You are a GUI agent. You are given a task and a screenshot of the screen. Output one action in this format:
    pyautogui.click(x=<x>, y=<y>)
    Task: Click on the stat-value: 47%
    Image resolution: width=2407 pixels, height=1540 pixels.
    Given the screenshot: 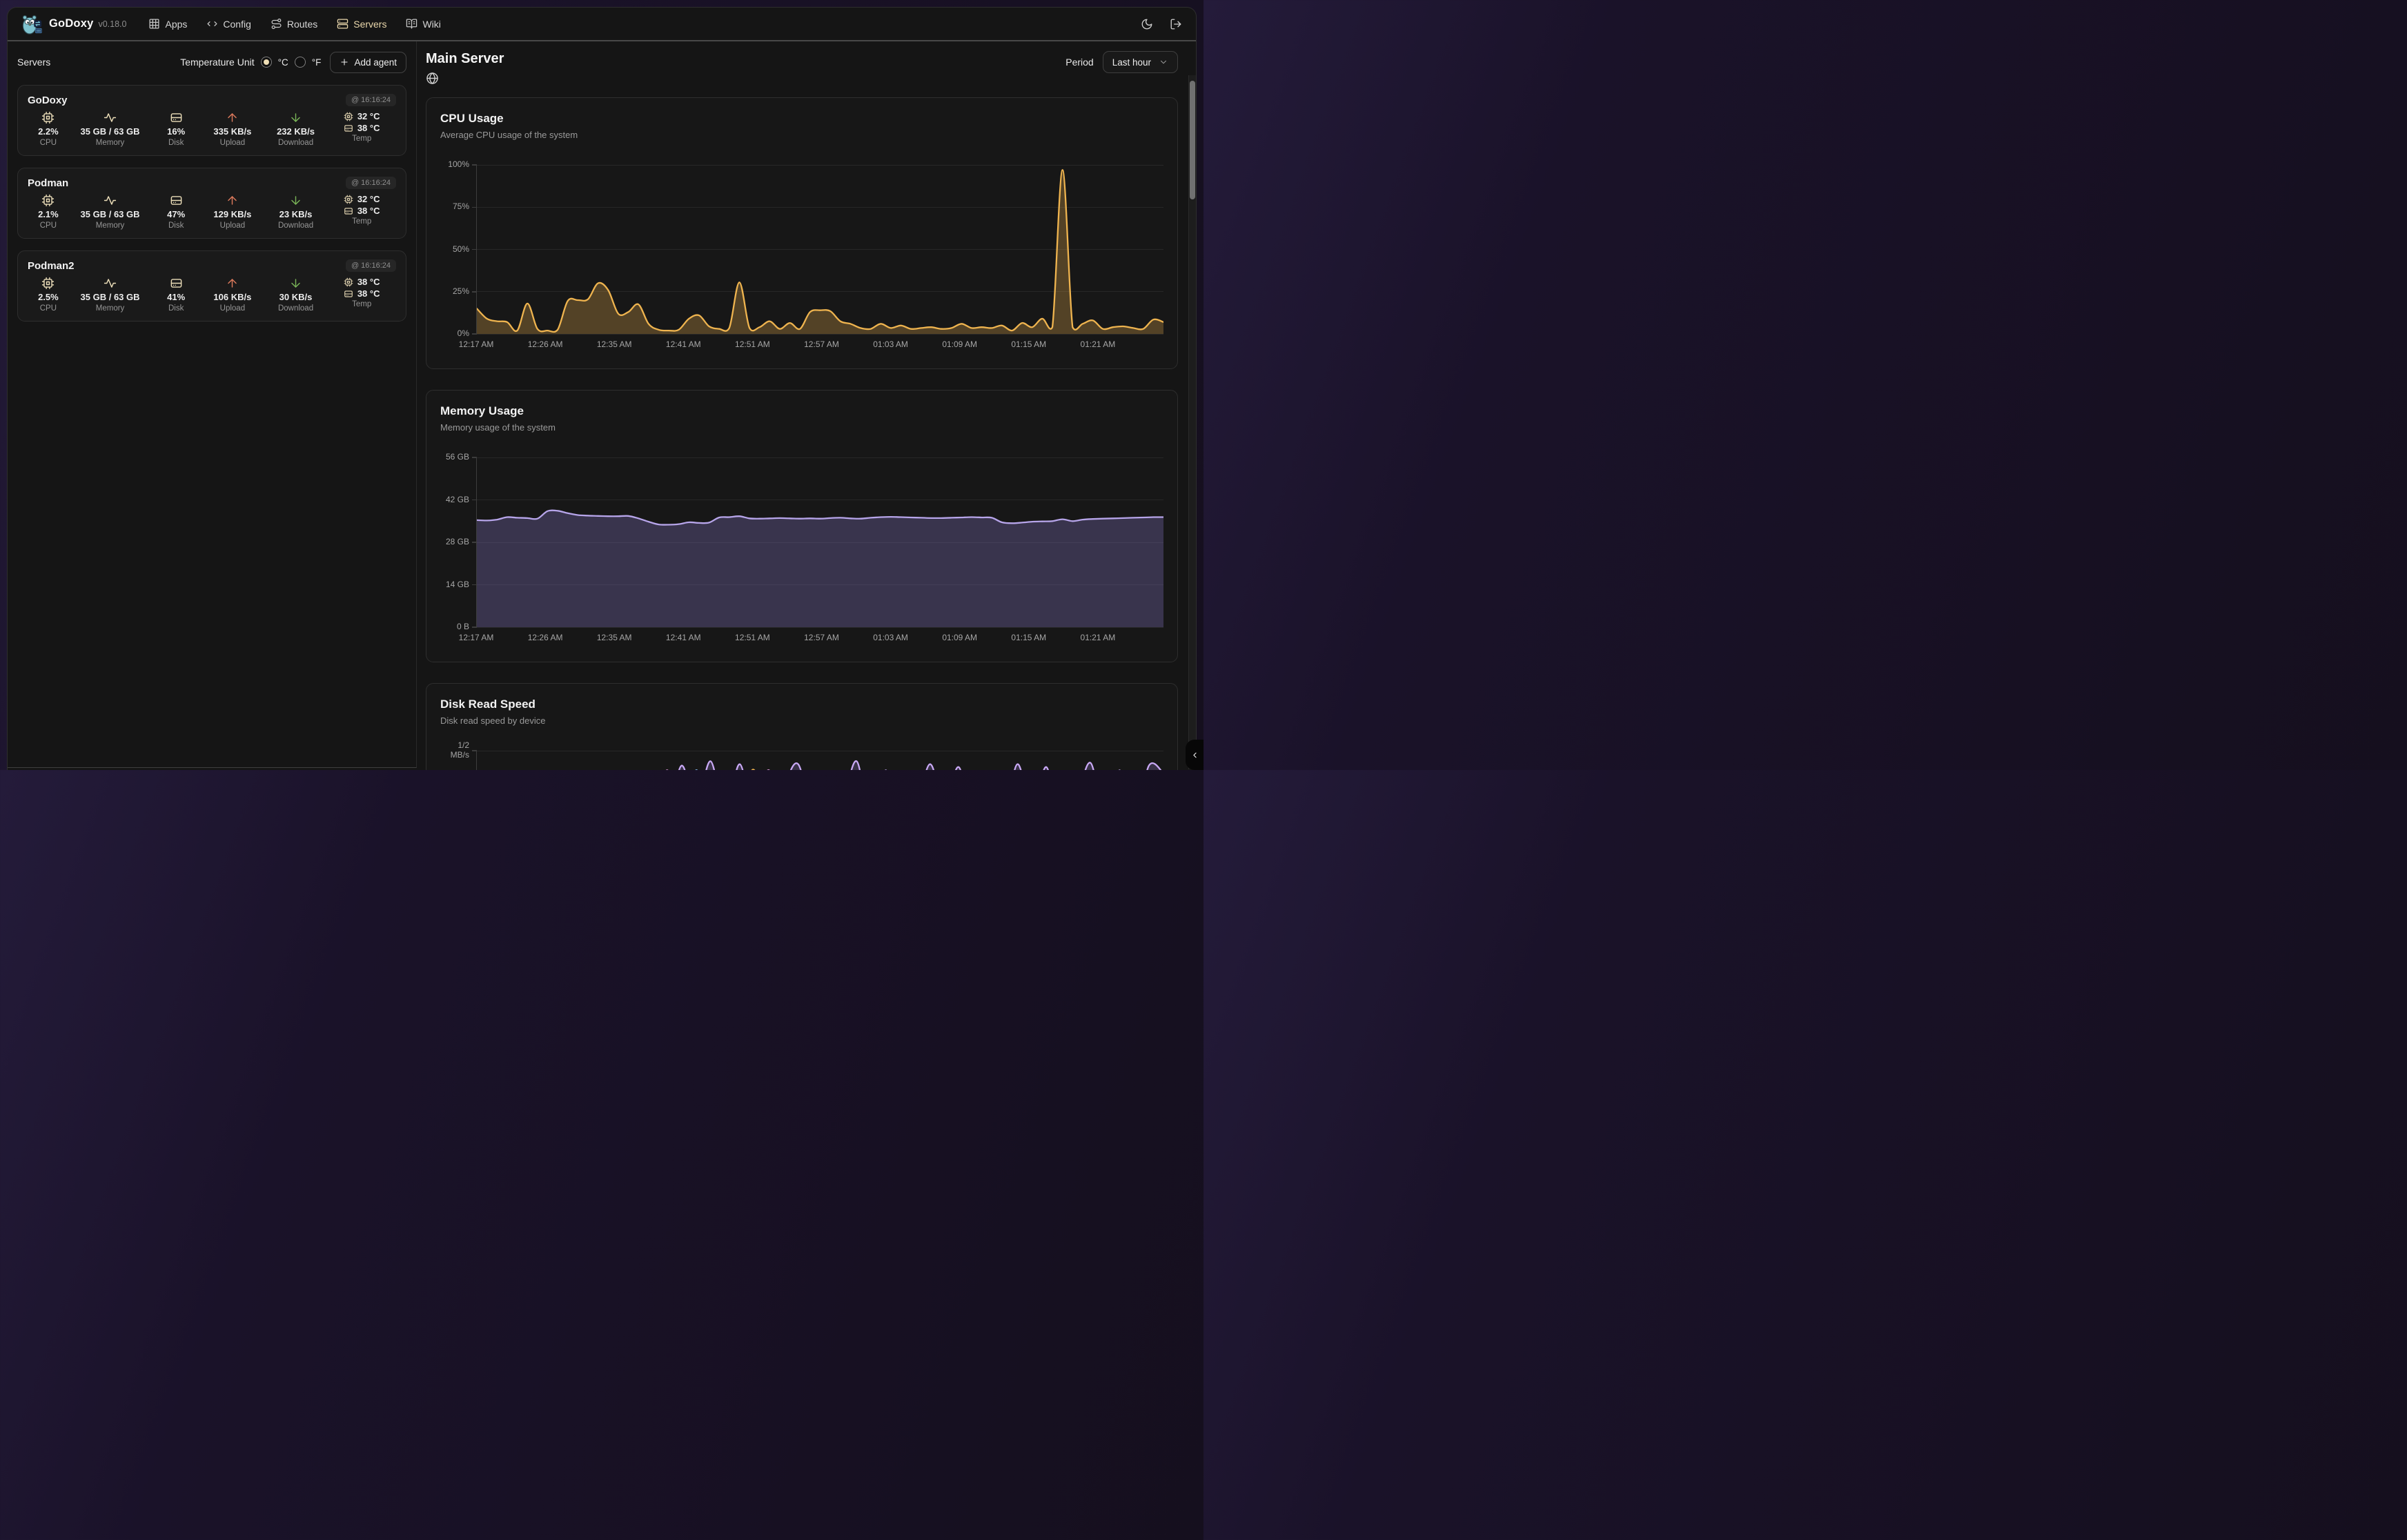 What is the action you would take?
    pyautogui.click(x=176, y=214)
    